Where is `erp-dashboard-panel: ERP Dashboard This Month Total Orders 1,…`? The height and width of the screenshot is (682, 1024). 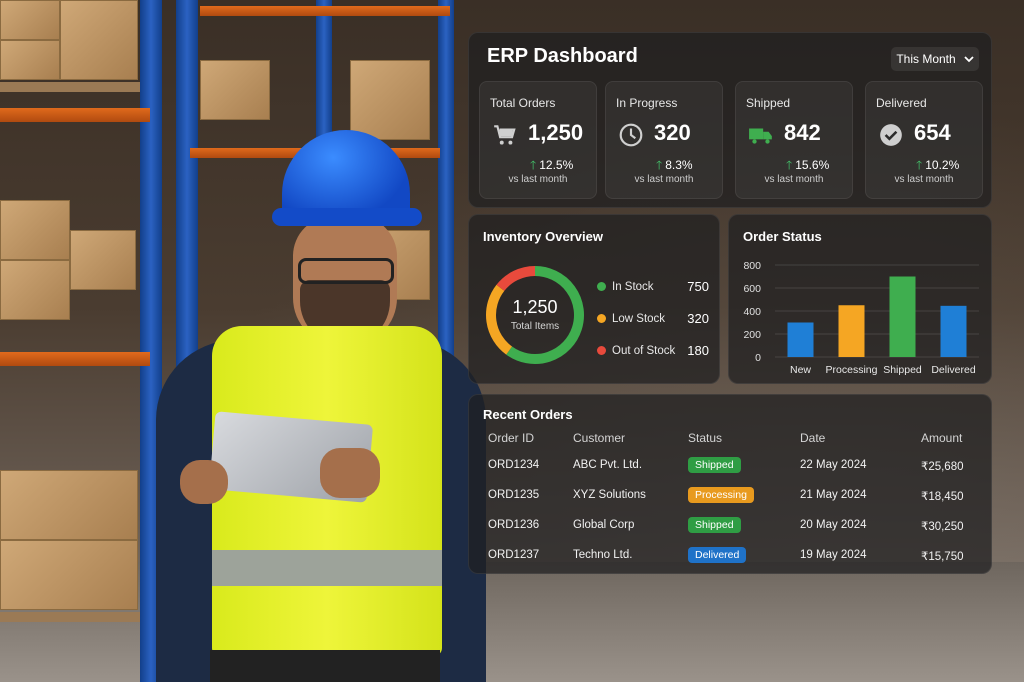
erp-dashboard-panel: ERP Dashboard This Month Total Orders 1,… is located at coordinates (730, 120).